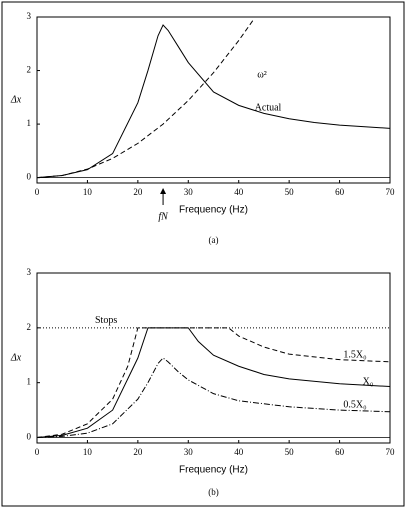 This screenshot has height=509, width=407. Describe the element at coordinates (368, 381) in the screenshot. I see `series-label: X₀` at that location.